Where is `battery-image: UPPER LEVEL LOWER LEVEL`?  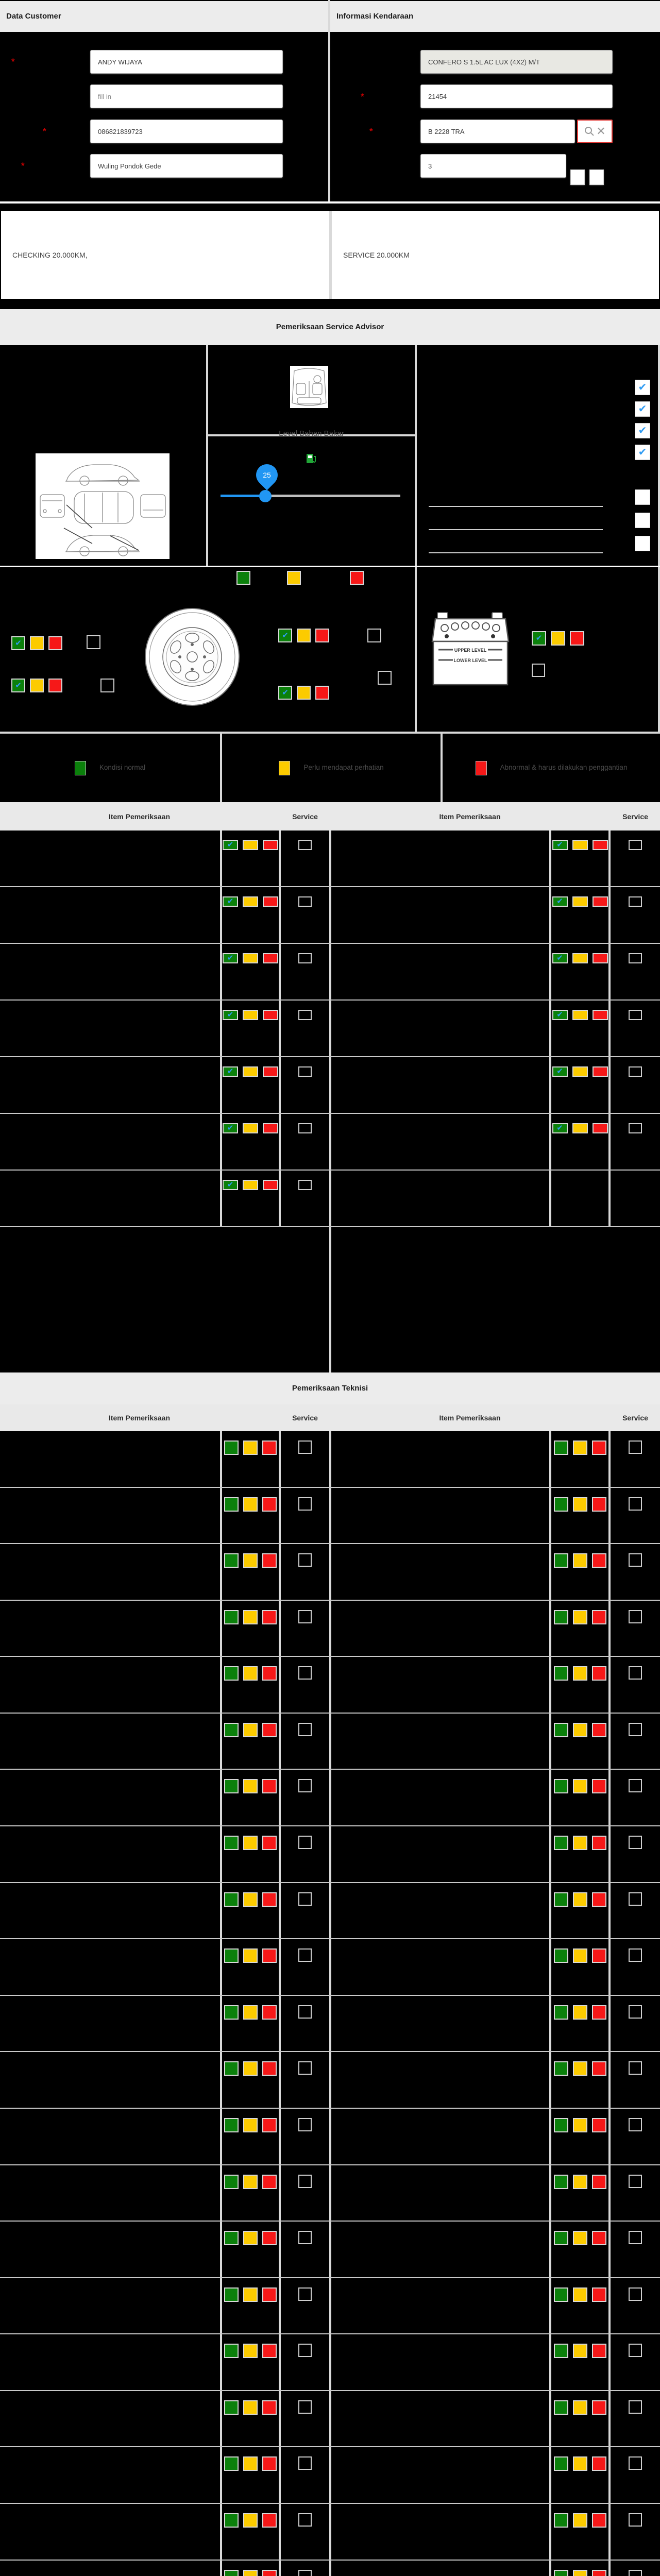
battery-image: UPPER LEVEL LOWER LEVEL is located at coordinates (471, 648).